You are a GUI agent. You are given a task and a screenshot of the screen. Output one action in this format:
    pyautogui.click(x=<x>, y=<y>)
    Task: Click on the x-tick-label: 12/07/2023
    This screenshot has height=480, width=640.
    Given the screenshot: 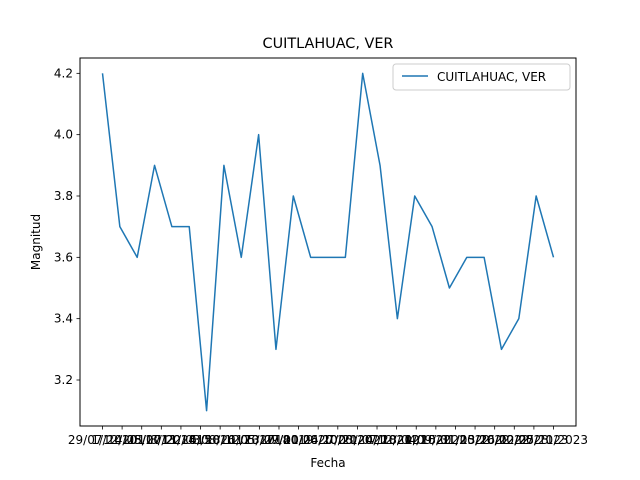 What is the action you would take?
    pyautogui.click(x=533, y=440)
    